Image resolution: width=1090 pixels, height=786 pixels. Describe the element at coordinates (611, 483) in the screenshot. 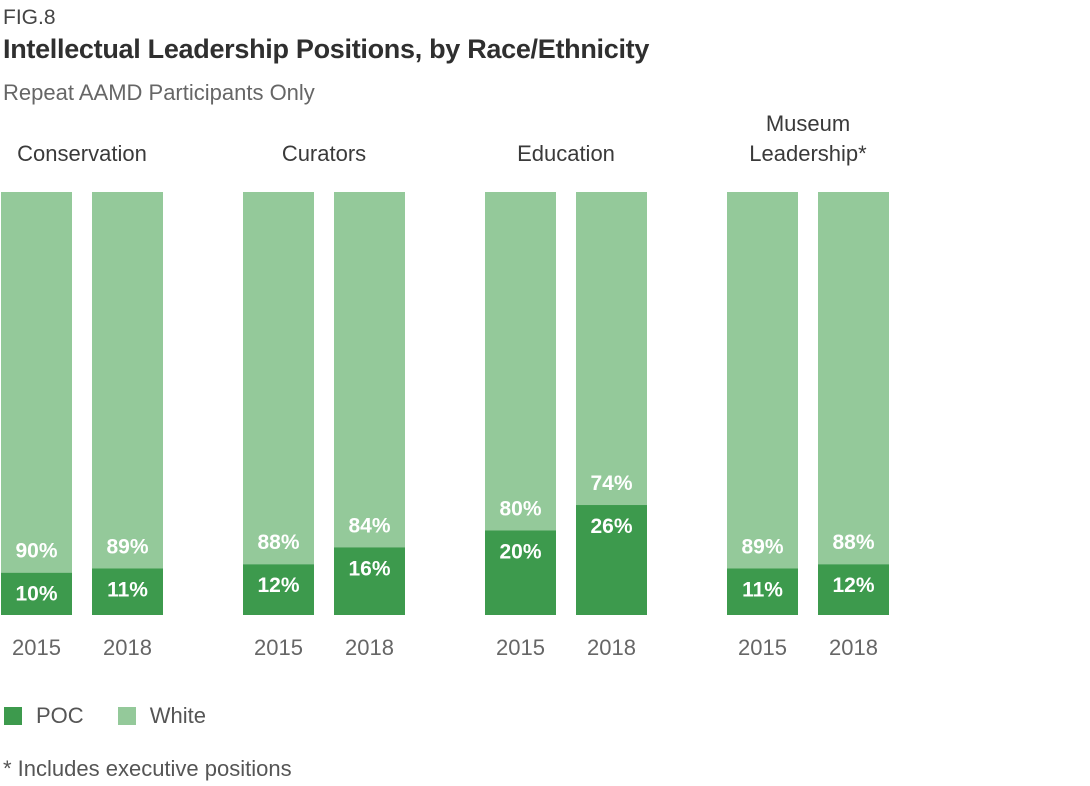

I see `data-label-white: 74%` at that location.